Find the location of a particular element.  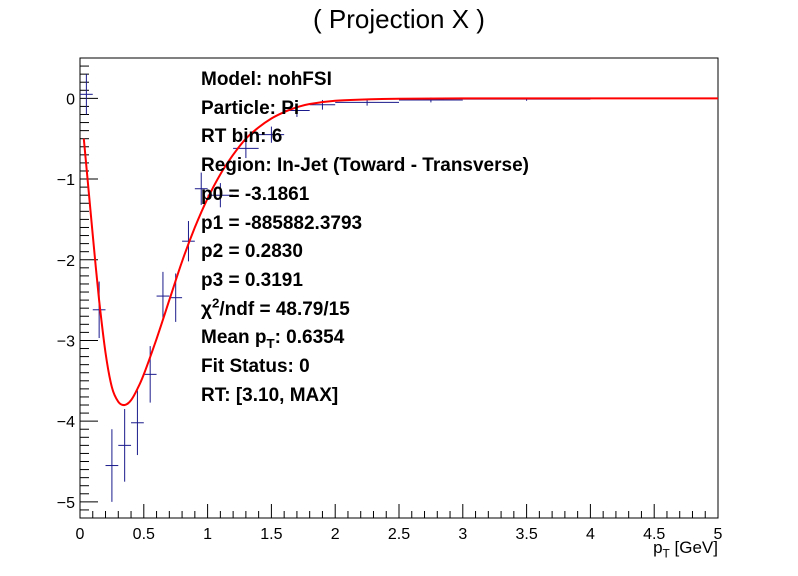

stat-rt-range: RT: [3.10, MAX] is located at coordinates (270, 395).